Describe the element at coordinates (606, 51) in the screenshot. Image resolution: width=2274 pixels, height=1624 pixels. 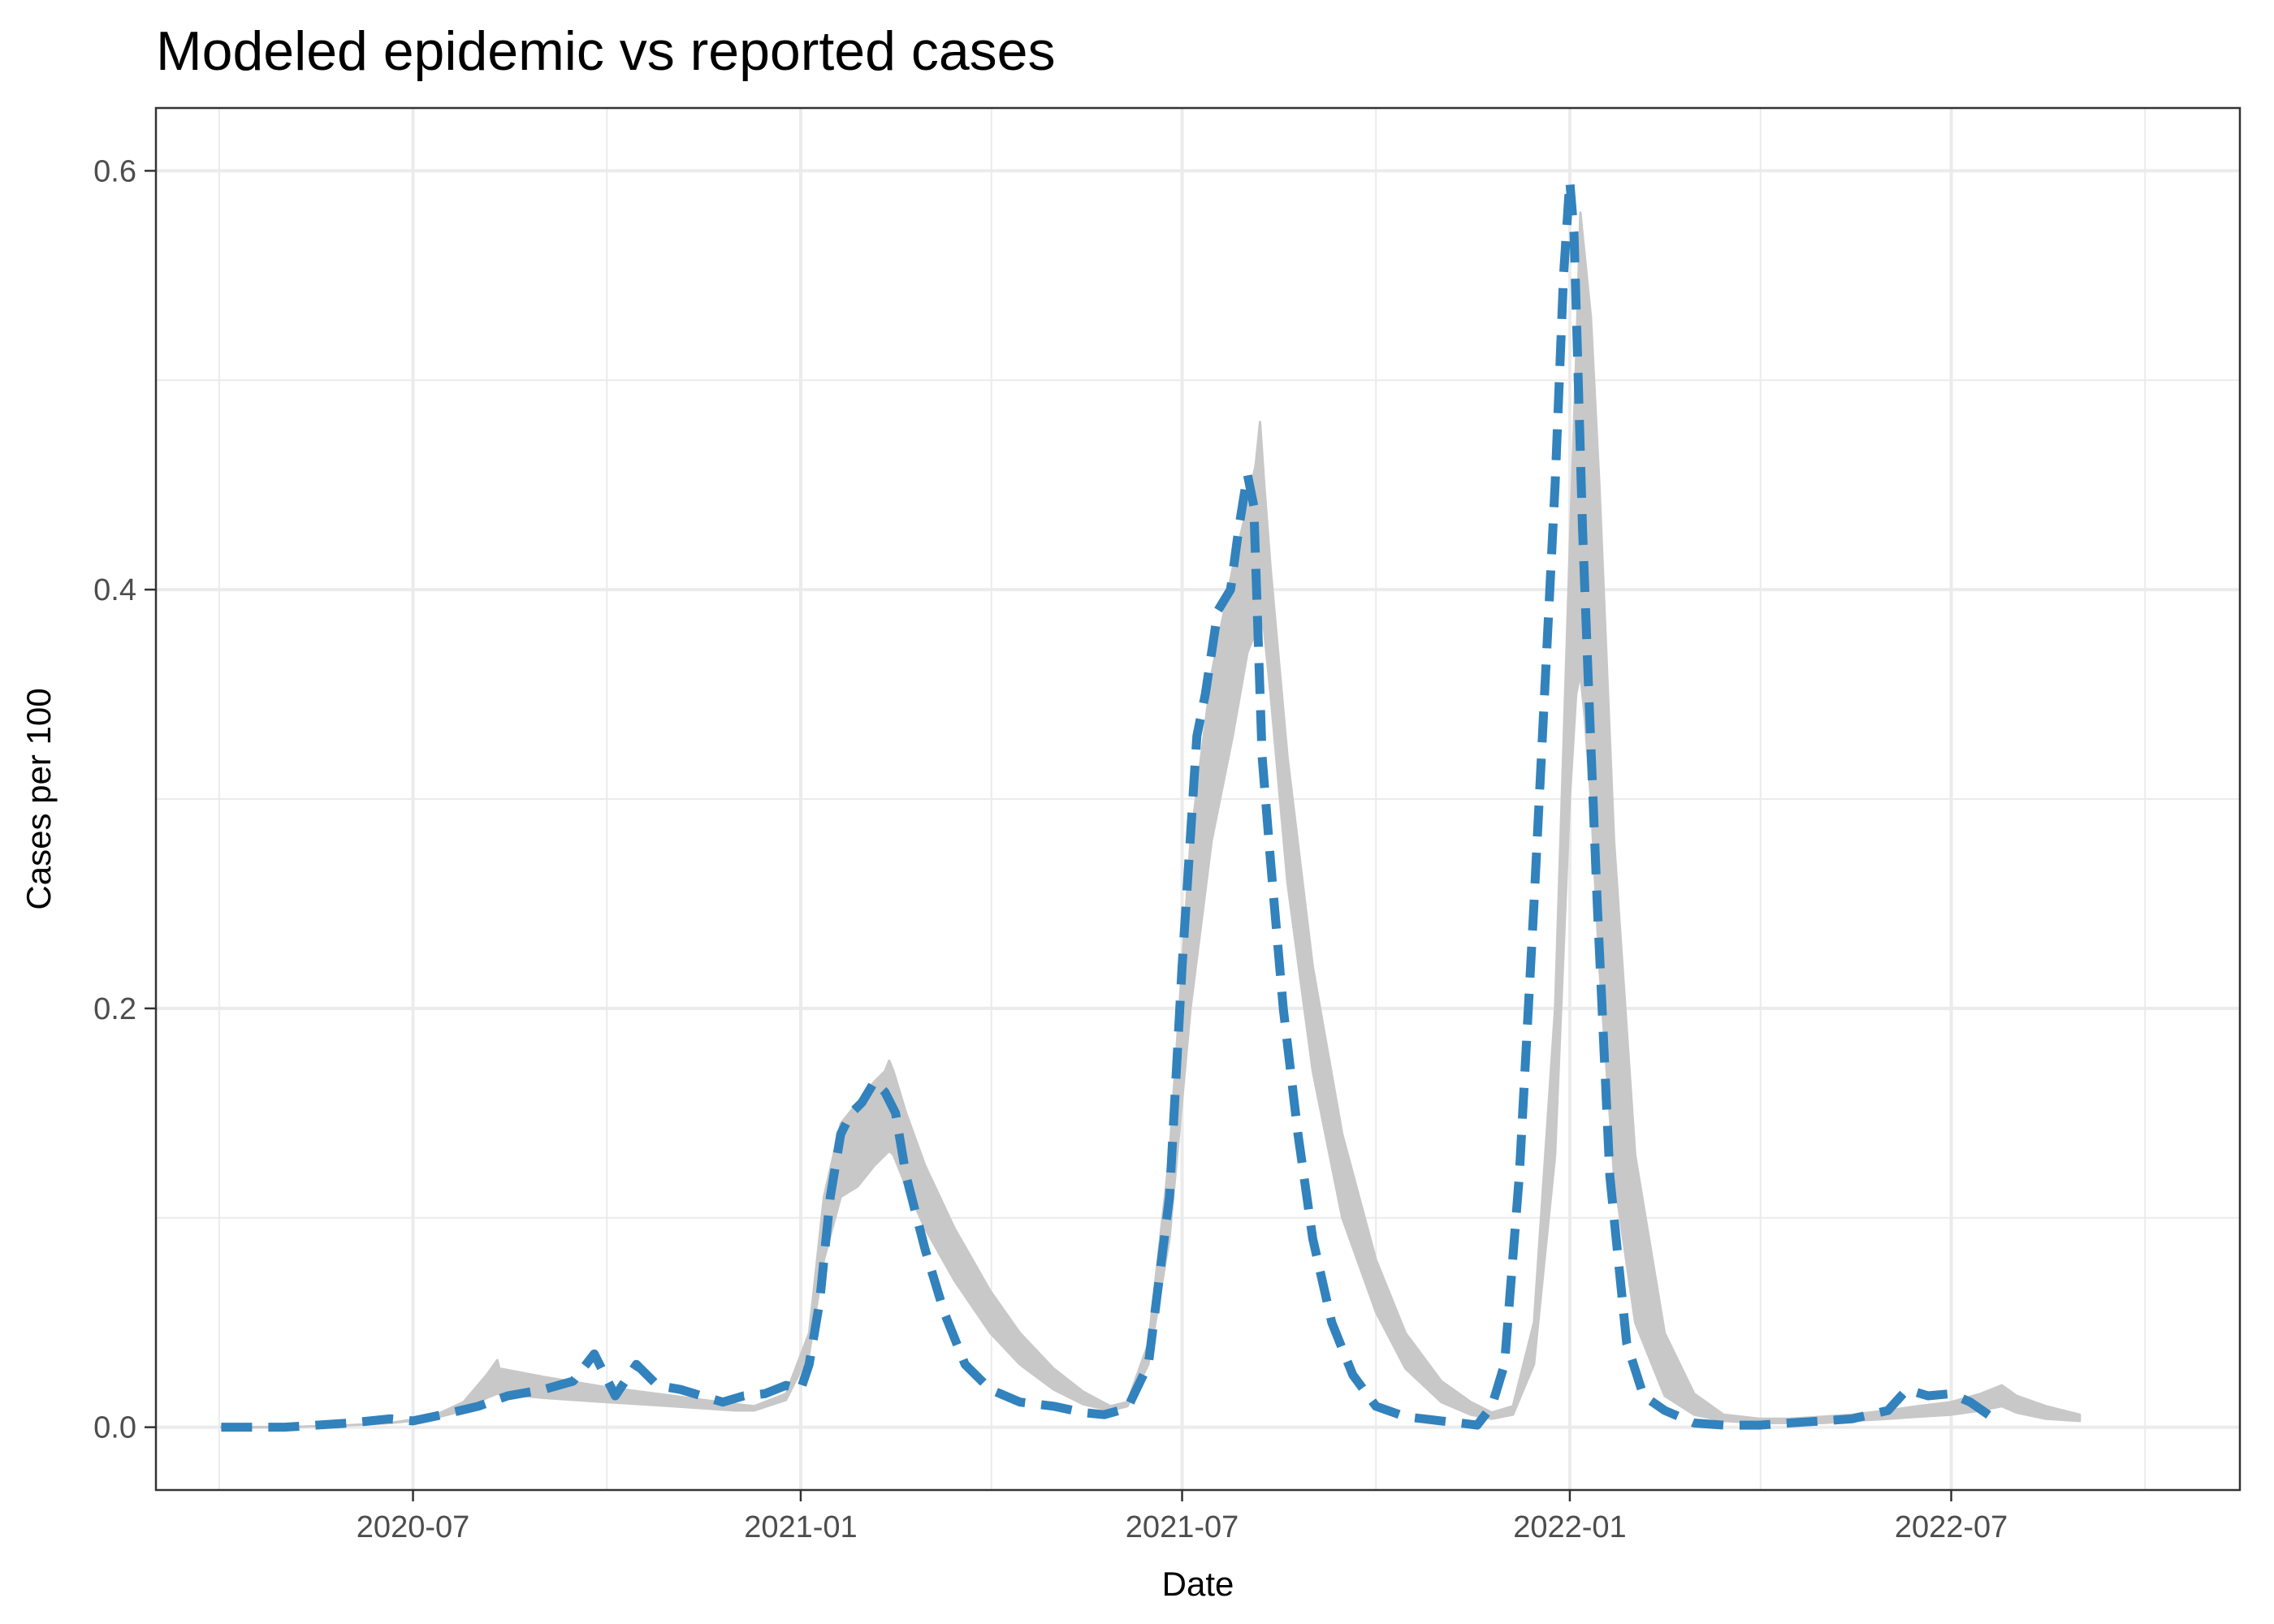
I see `chart-title: Modeled epidemic vs reported cases` at that location.